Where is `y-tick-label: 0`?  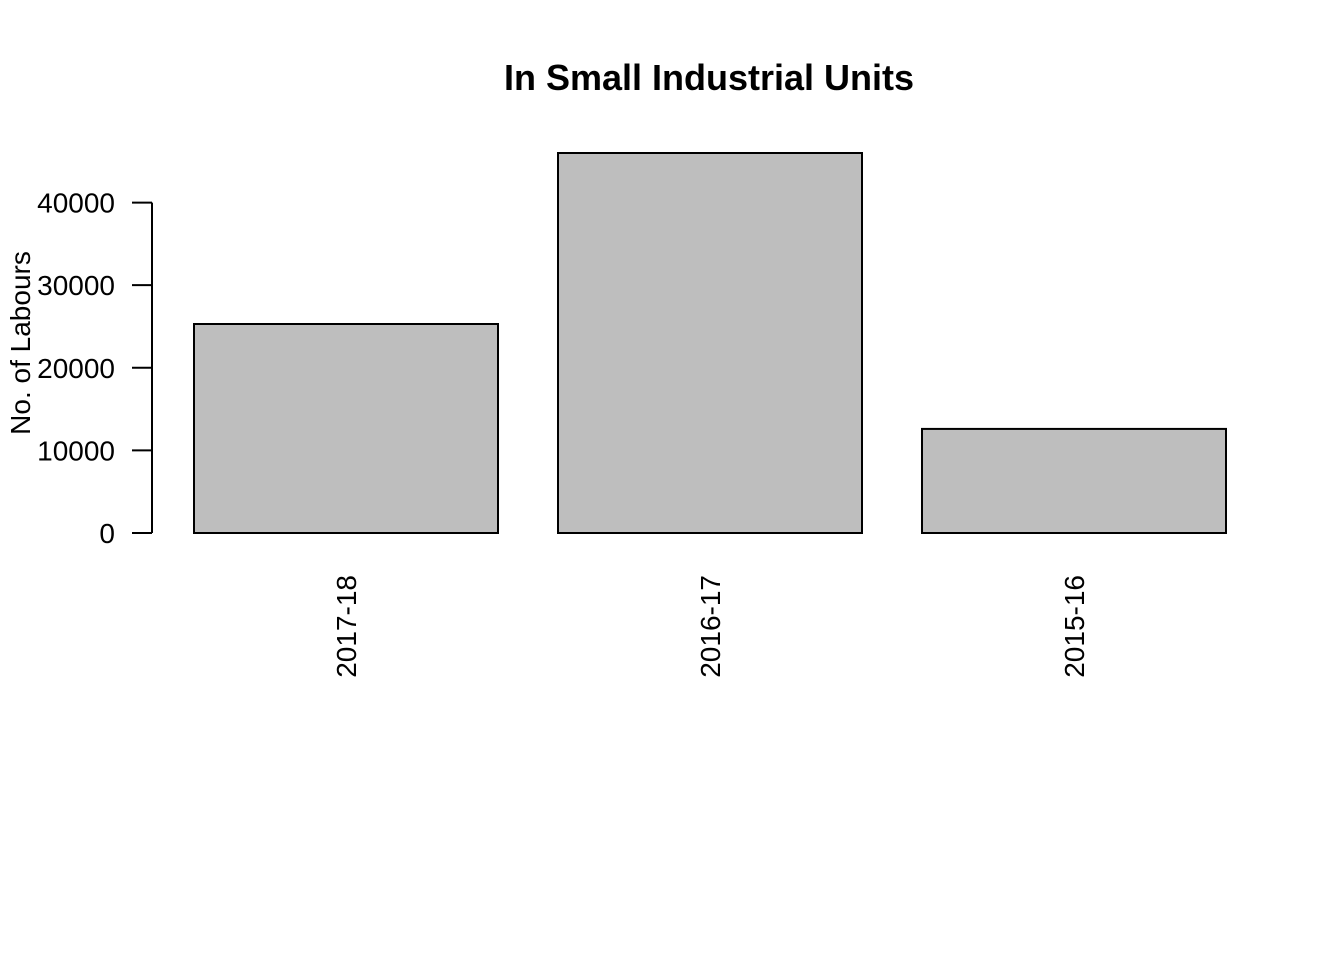
y-tick-label: 0 is located at coordinates (107, 533).